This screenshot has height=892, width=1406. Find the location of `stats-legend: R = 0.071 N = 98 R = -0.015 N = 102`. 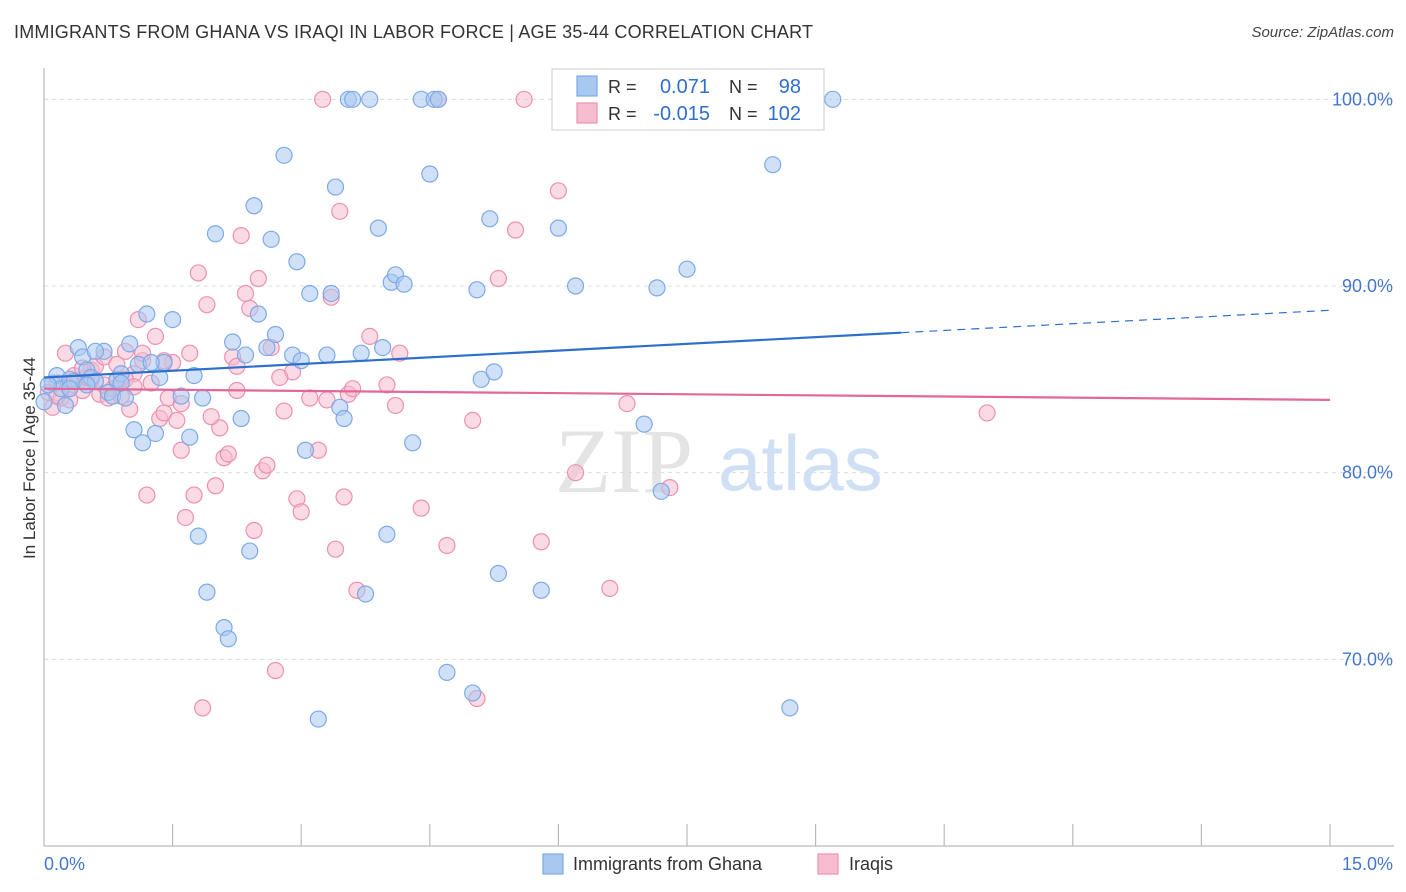

stats-legend: R = 0.071 N = 98 R = -0.015 N = 102 is located at coordinates (688, 99).